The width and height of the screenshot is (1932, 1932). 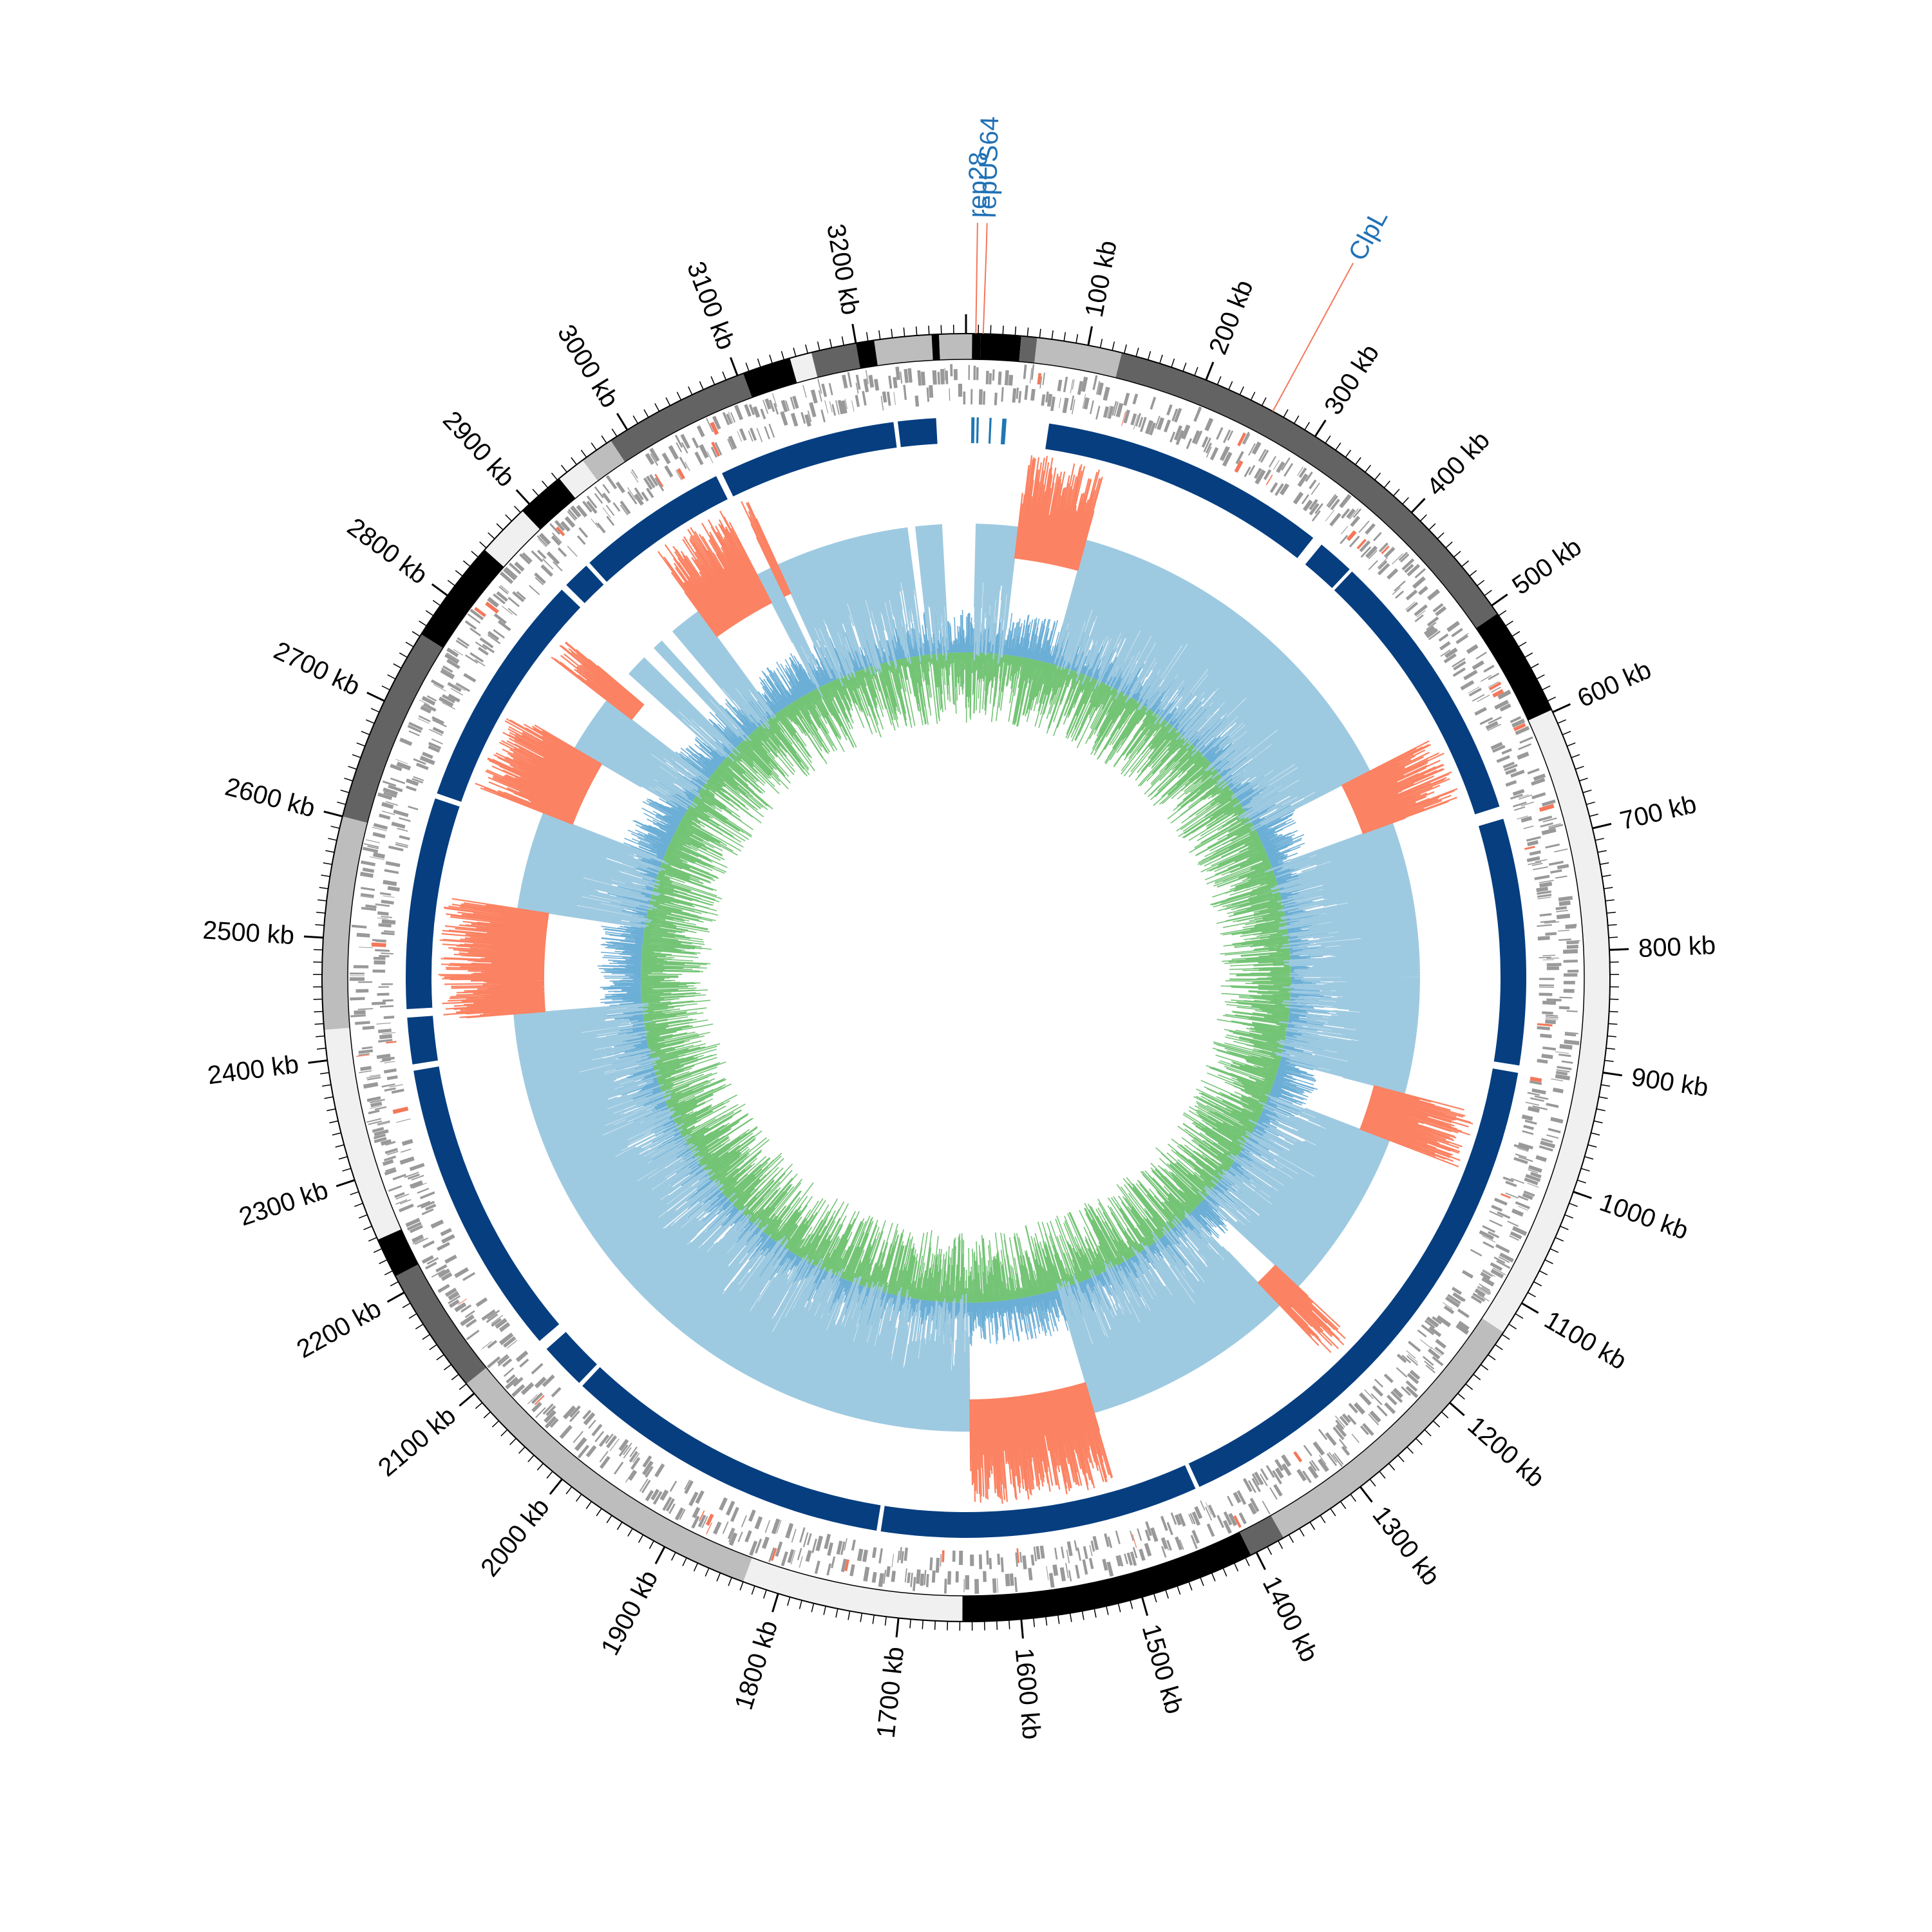 I want to click on tick-label-1800: 1800 kb, so click(x=757, y=1665).